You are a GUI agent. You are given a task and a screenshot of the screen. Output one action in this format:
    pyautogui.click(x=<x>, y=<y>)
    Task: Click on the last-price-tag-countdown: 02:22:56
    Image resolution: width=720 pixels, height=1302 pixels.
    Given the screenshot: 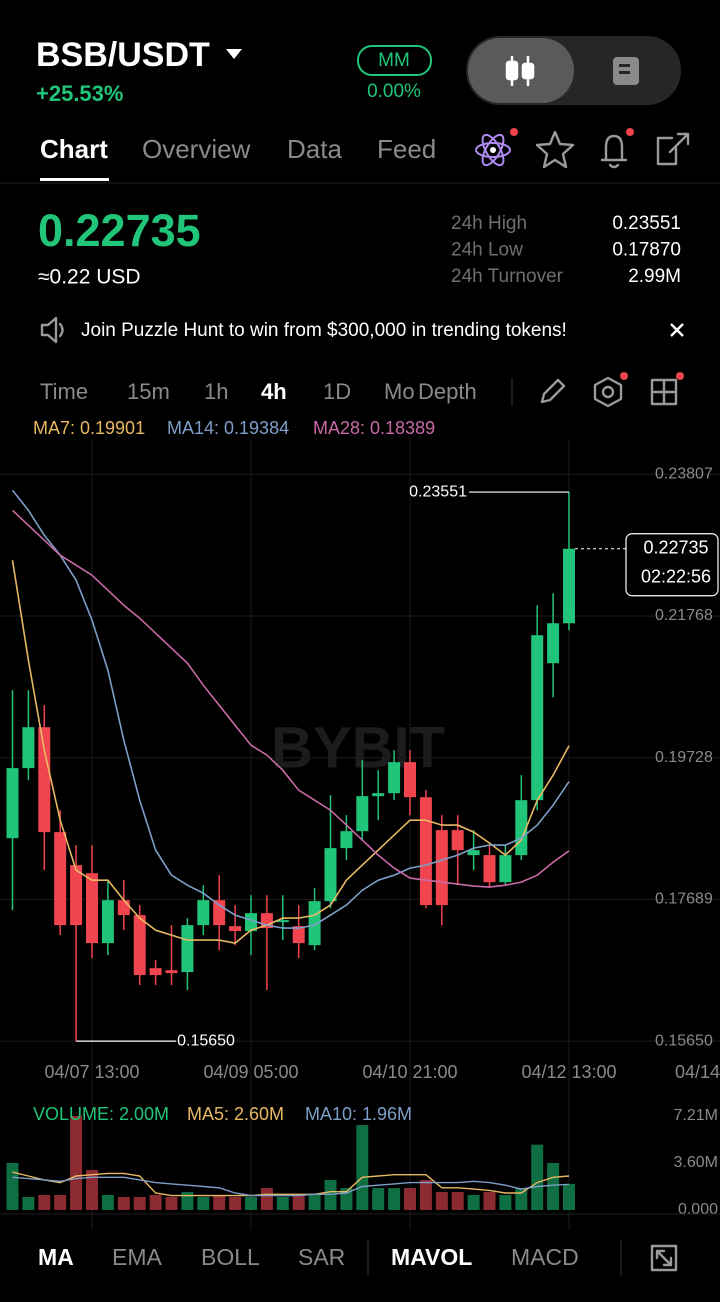 What is the action you would take?
    pyautogui.click(x=676, y=577)
    